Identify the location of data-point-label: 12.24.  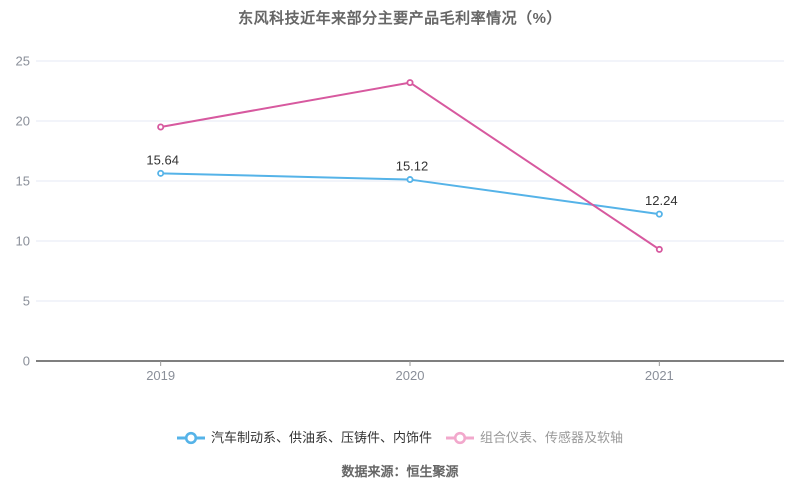
(661, 200).